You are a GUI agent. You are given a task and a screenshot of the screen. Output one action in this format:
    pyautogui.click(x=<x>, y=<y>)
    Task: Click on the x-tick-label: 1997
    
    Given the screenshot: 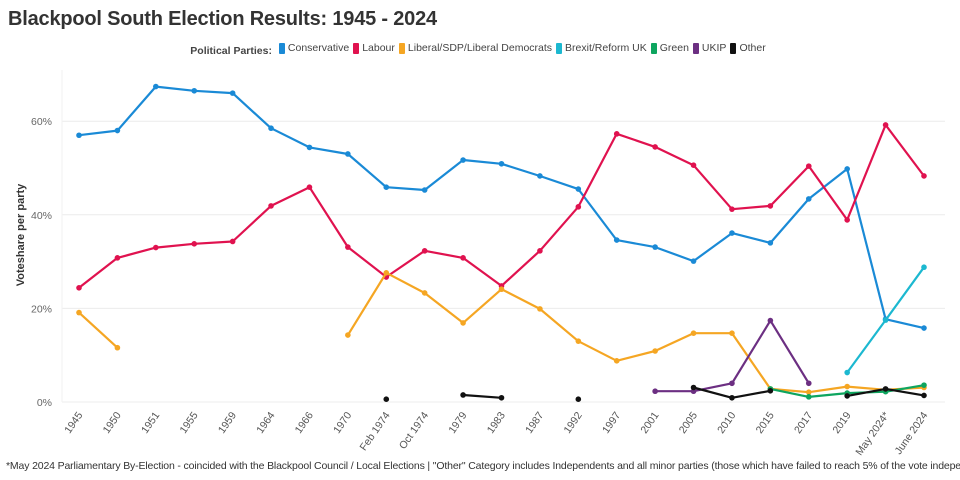 What is the action you would take?
    pyautogui.click(x=611, y=423)
    